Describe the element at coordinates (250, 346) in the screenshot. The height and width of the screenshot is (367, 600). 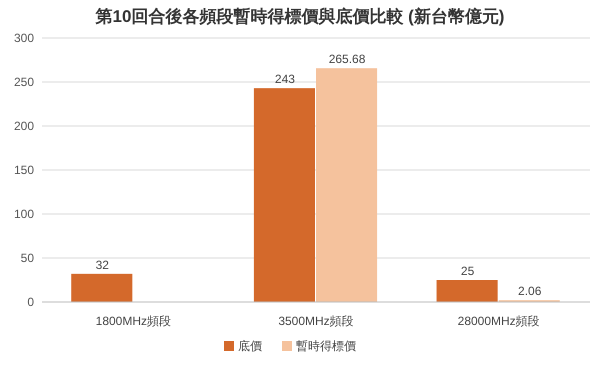
I see `legend-label: 底價` at that location.